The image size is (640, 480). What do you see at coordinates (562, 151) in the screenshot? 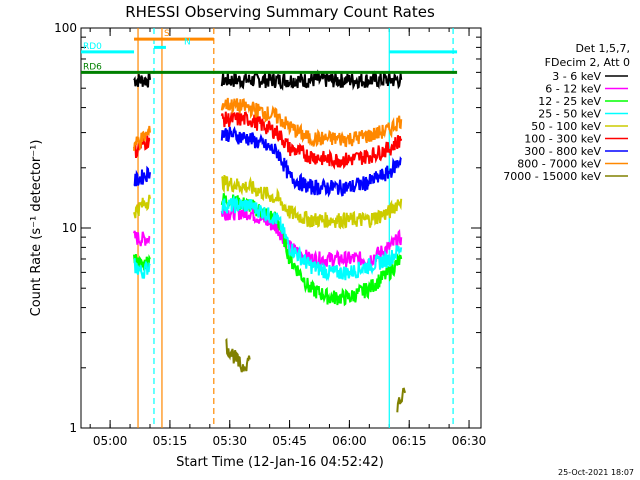
I see `legend-entry-6: 300 - 800 keV` at bounding box center [562, 151].